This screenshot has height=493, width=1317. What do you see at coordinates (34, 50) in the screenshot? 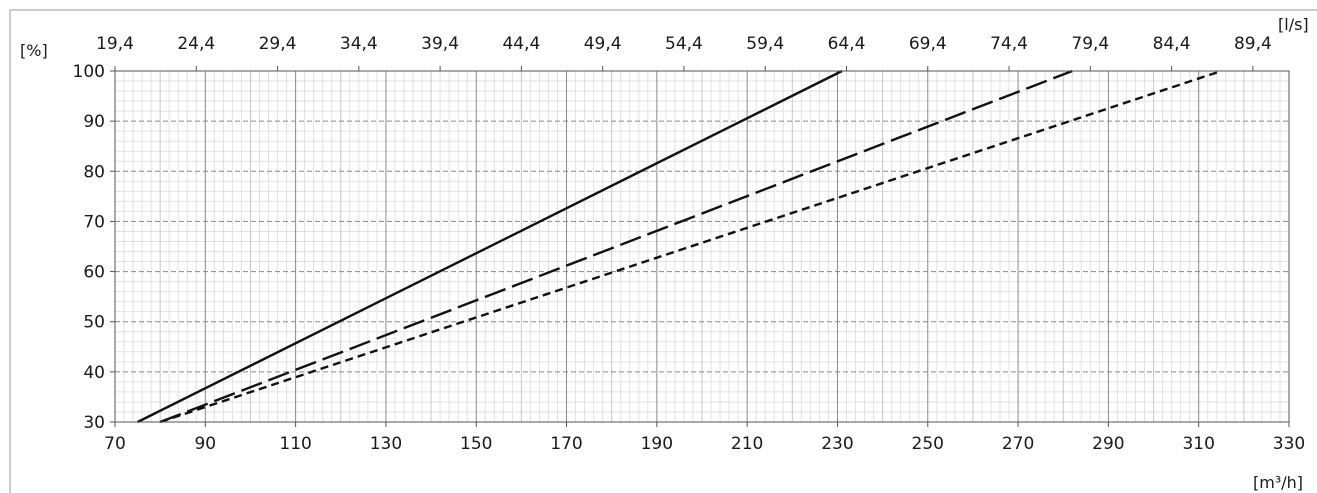
I see `y-axis-unit-label: [%]` at bounding box center [34, 50].